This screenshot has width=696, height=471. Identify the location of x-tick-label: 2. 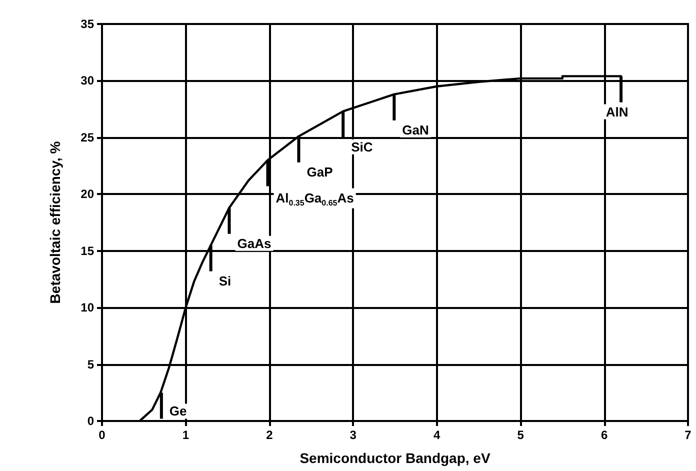
(270, 435).